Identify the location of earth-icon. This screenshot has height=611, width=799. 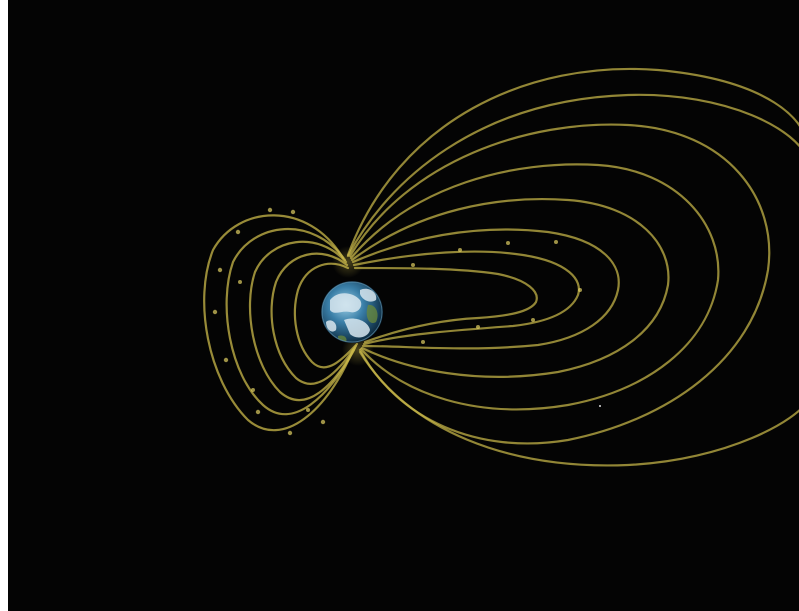
(352, 312).